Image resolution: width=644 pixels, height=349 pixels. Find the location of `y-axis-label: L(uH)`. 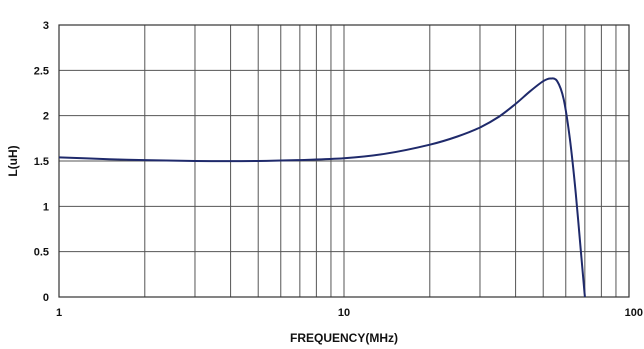

y-axis-label: L(uH) is located at coordinates (13, 160).